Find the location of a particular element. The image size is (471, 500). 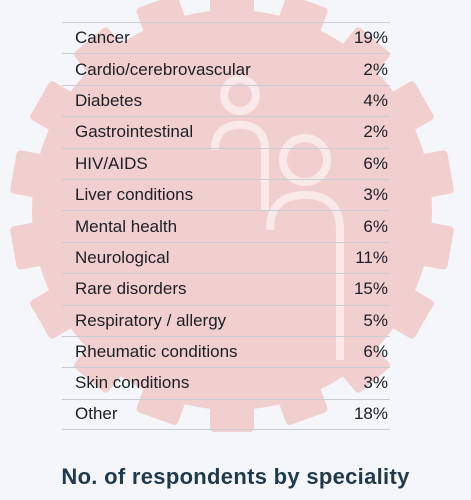

table-row: Cardio/cerebrovascular 2% is located at coordinates (226, 68).